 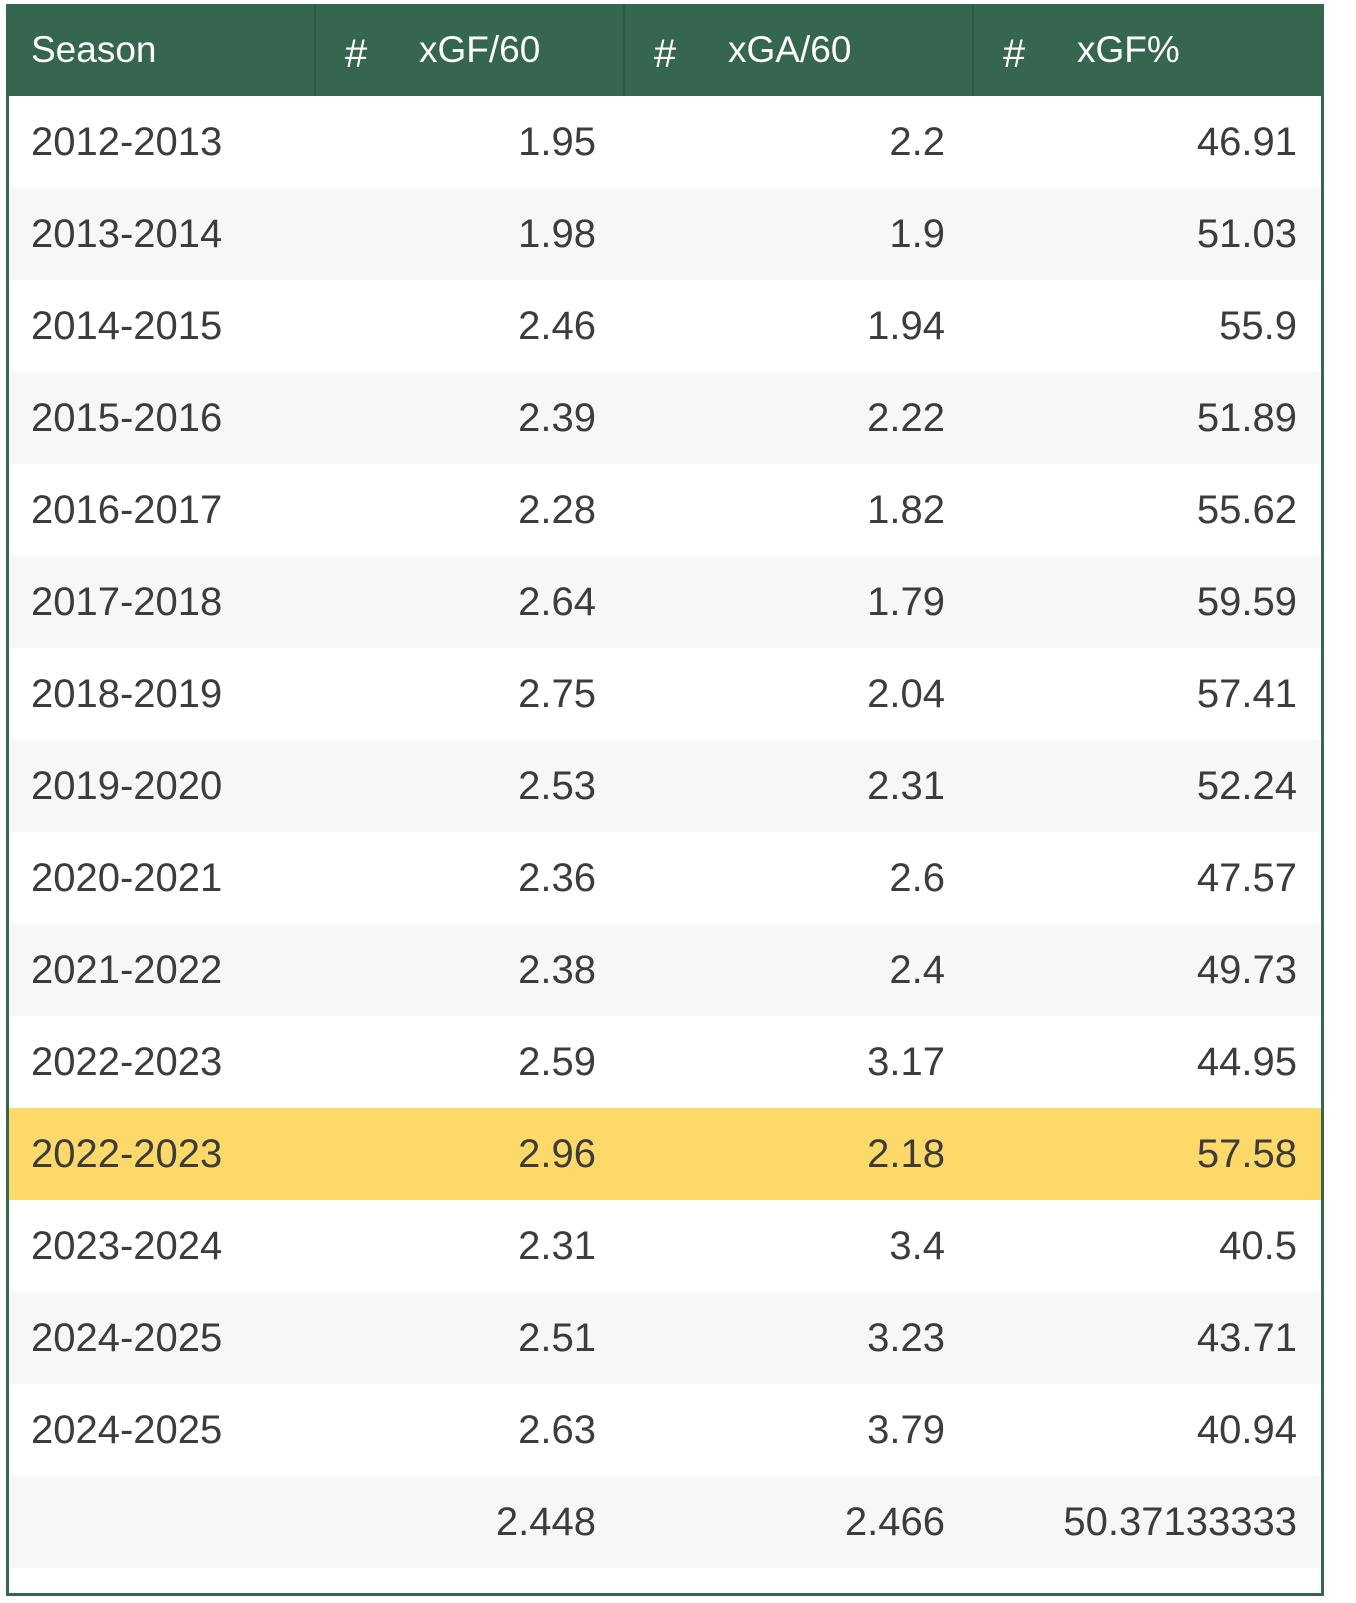 What do you see at coordinates (665, 970) in the screenshot?
I see `table-row: 2021-2022 2.38 2.4 49.73` at bounding box center [665, 970].